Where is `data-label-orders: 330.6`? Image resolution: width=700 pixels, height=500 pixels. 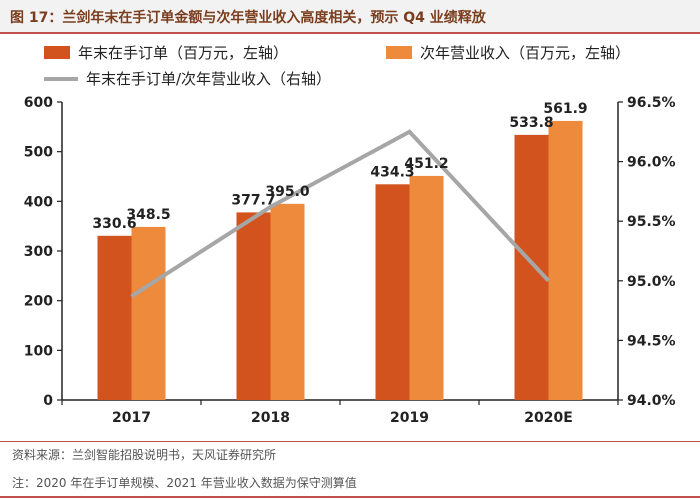
data-label-orders: 330.6 is located at coordinates (114, 224).